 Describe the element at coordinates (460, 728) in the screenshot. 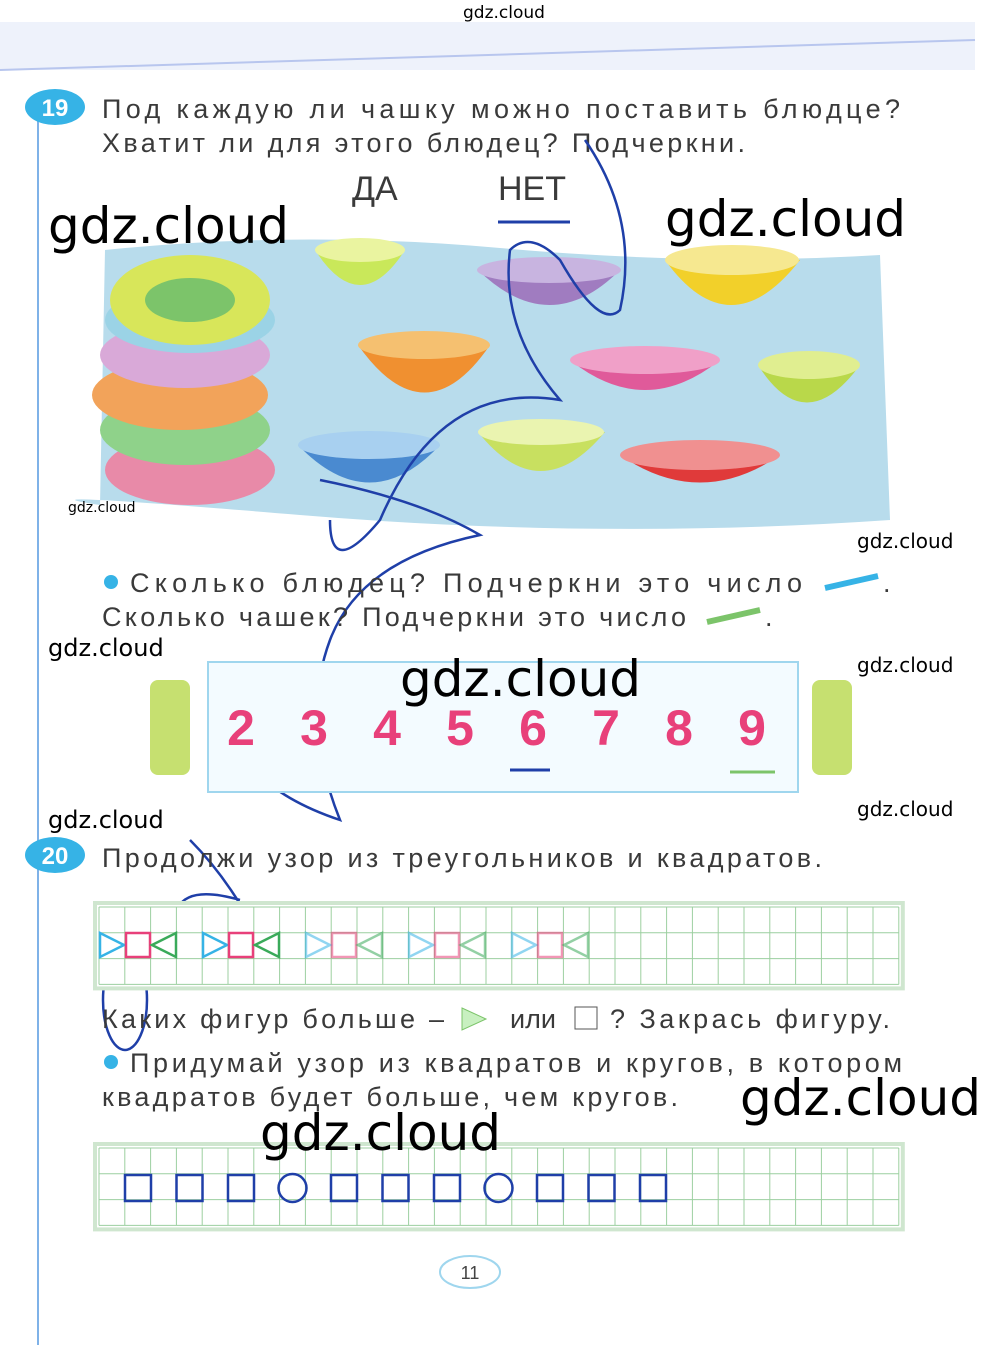

I see `number: 5` at that location.